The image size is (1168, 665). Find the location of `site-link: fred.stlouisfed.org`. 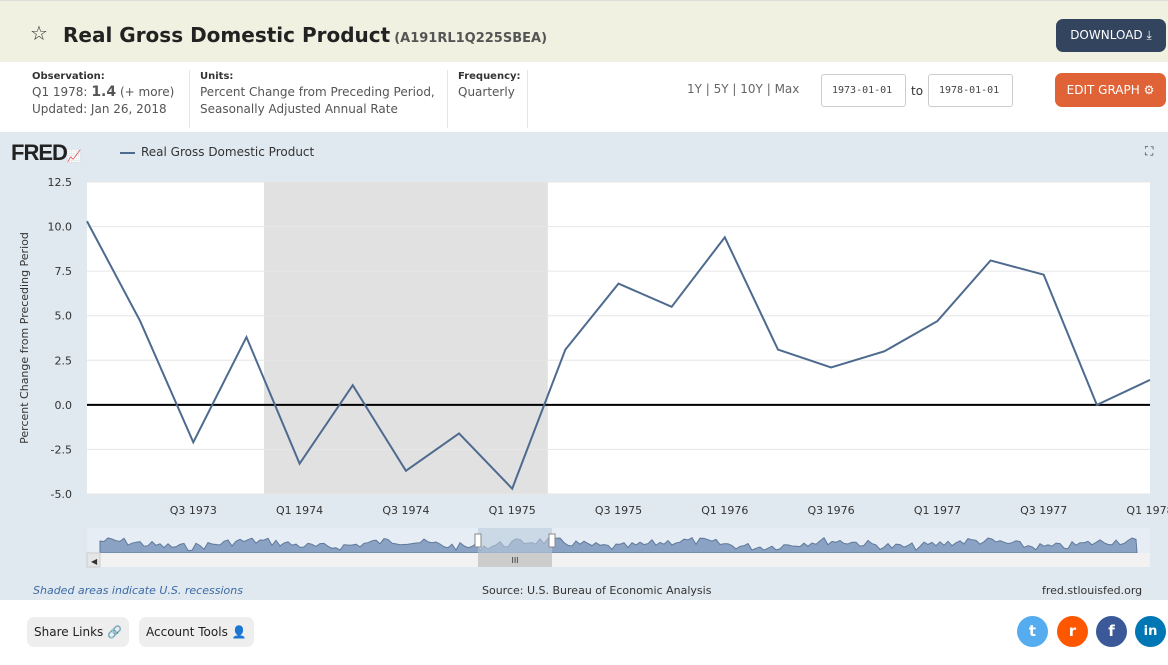

site-link: fred.stlouisfed.org is located at coordinates (1092, 590).